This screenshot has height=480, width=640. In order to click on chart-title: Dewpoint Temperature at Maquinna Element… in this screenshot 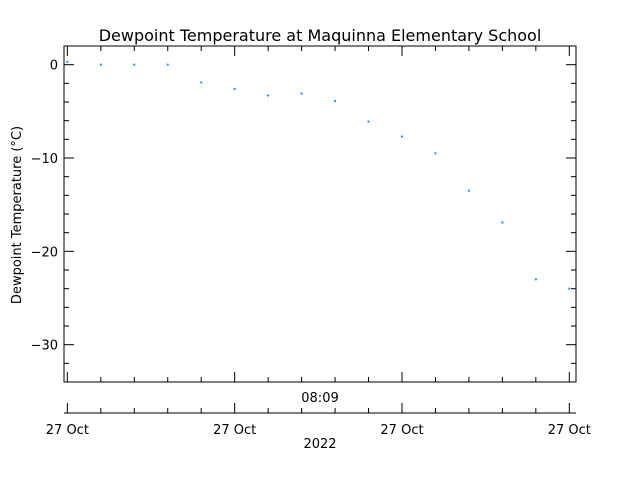, I will do `click(320, 35)`.